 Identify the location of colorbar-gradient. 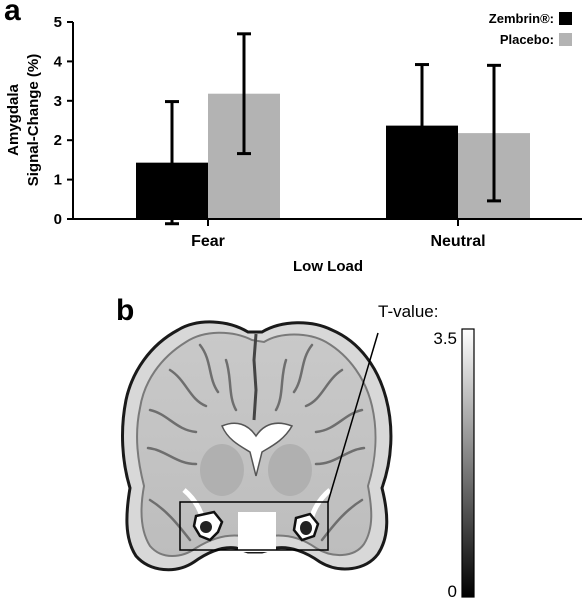
(468, 463).